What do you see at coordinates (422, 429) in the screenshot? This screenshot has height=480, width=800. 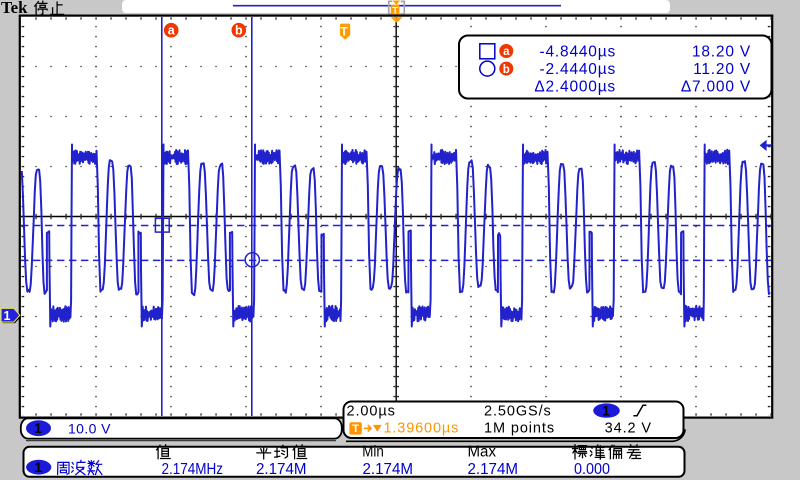 I see `svg-text: 1.39600µs` at bounding box center [422, 429].